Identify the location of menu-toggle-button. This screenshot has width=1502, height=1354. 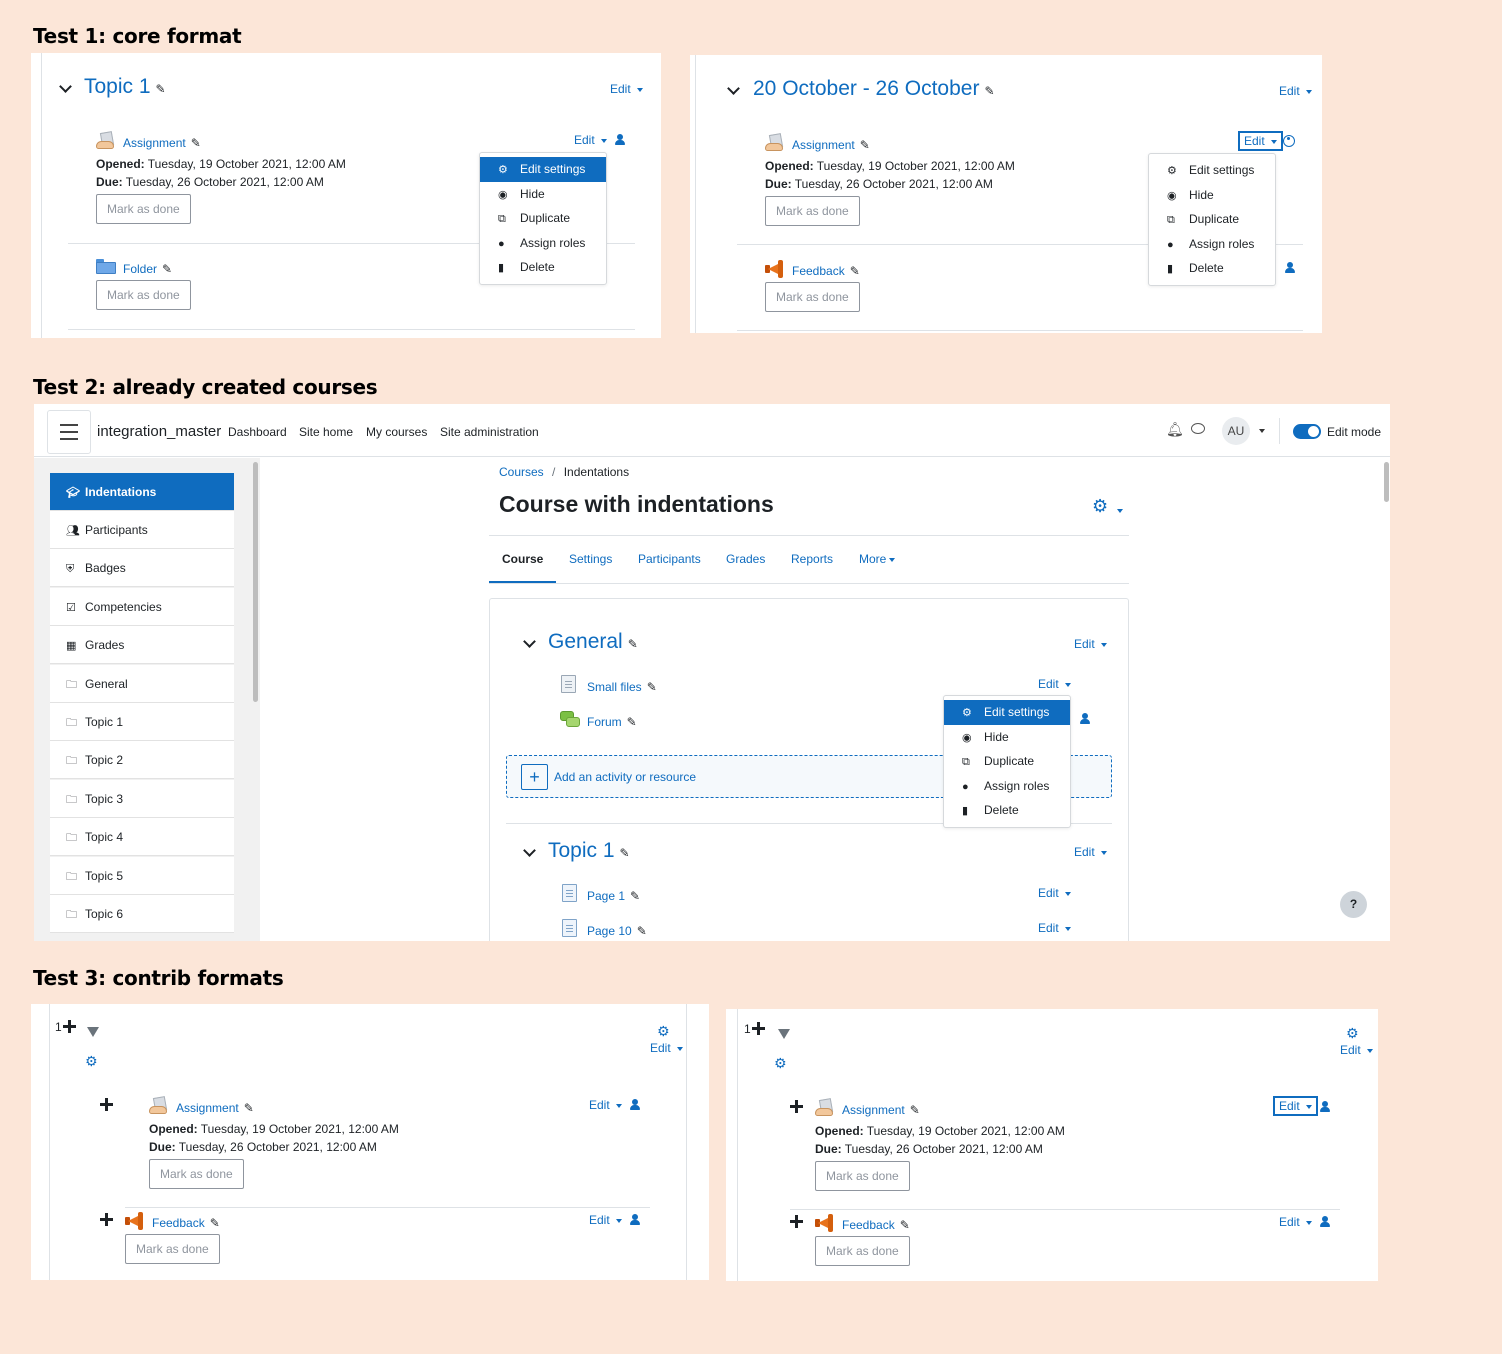
(69, 432).